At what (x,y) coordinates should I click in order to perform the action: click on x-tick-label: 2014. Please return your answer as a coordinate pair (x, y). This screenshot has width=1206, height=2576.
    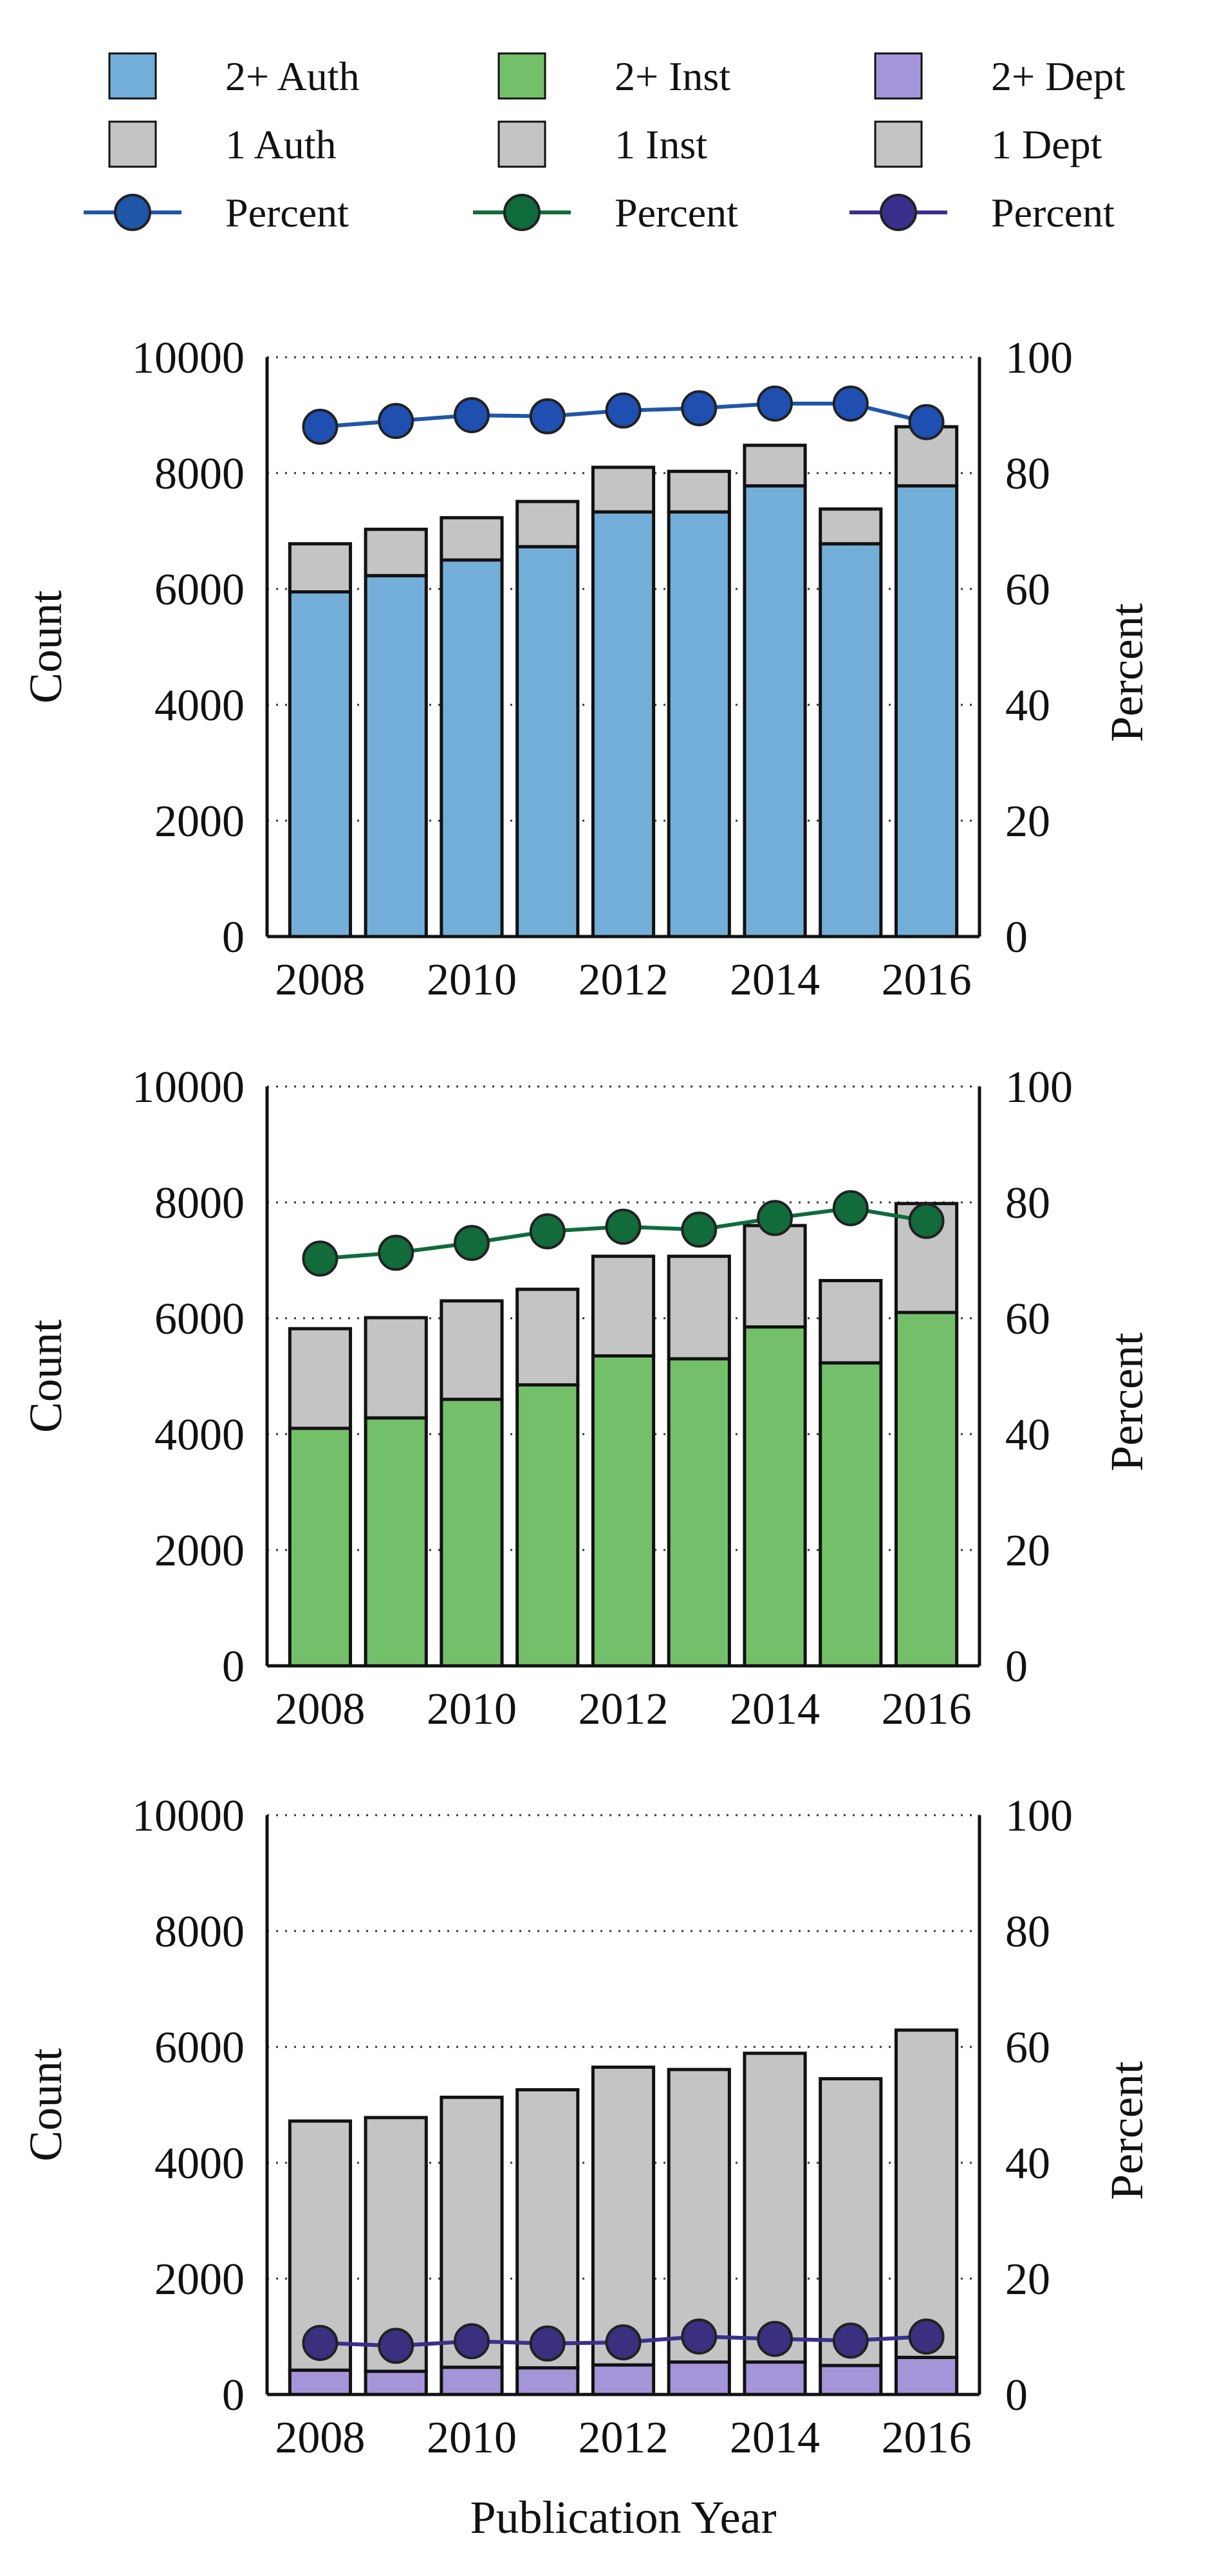
    Looking at the image, I should click on (775, 980).